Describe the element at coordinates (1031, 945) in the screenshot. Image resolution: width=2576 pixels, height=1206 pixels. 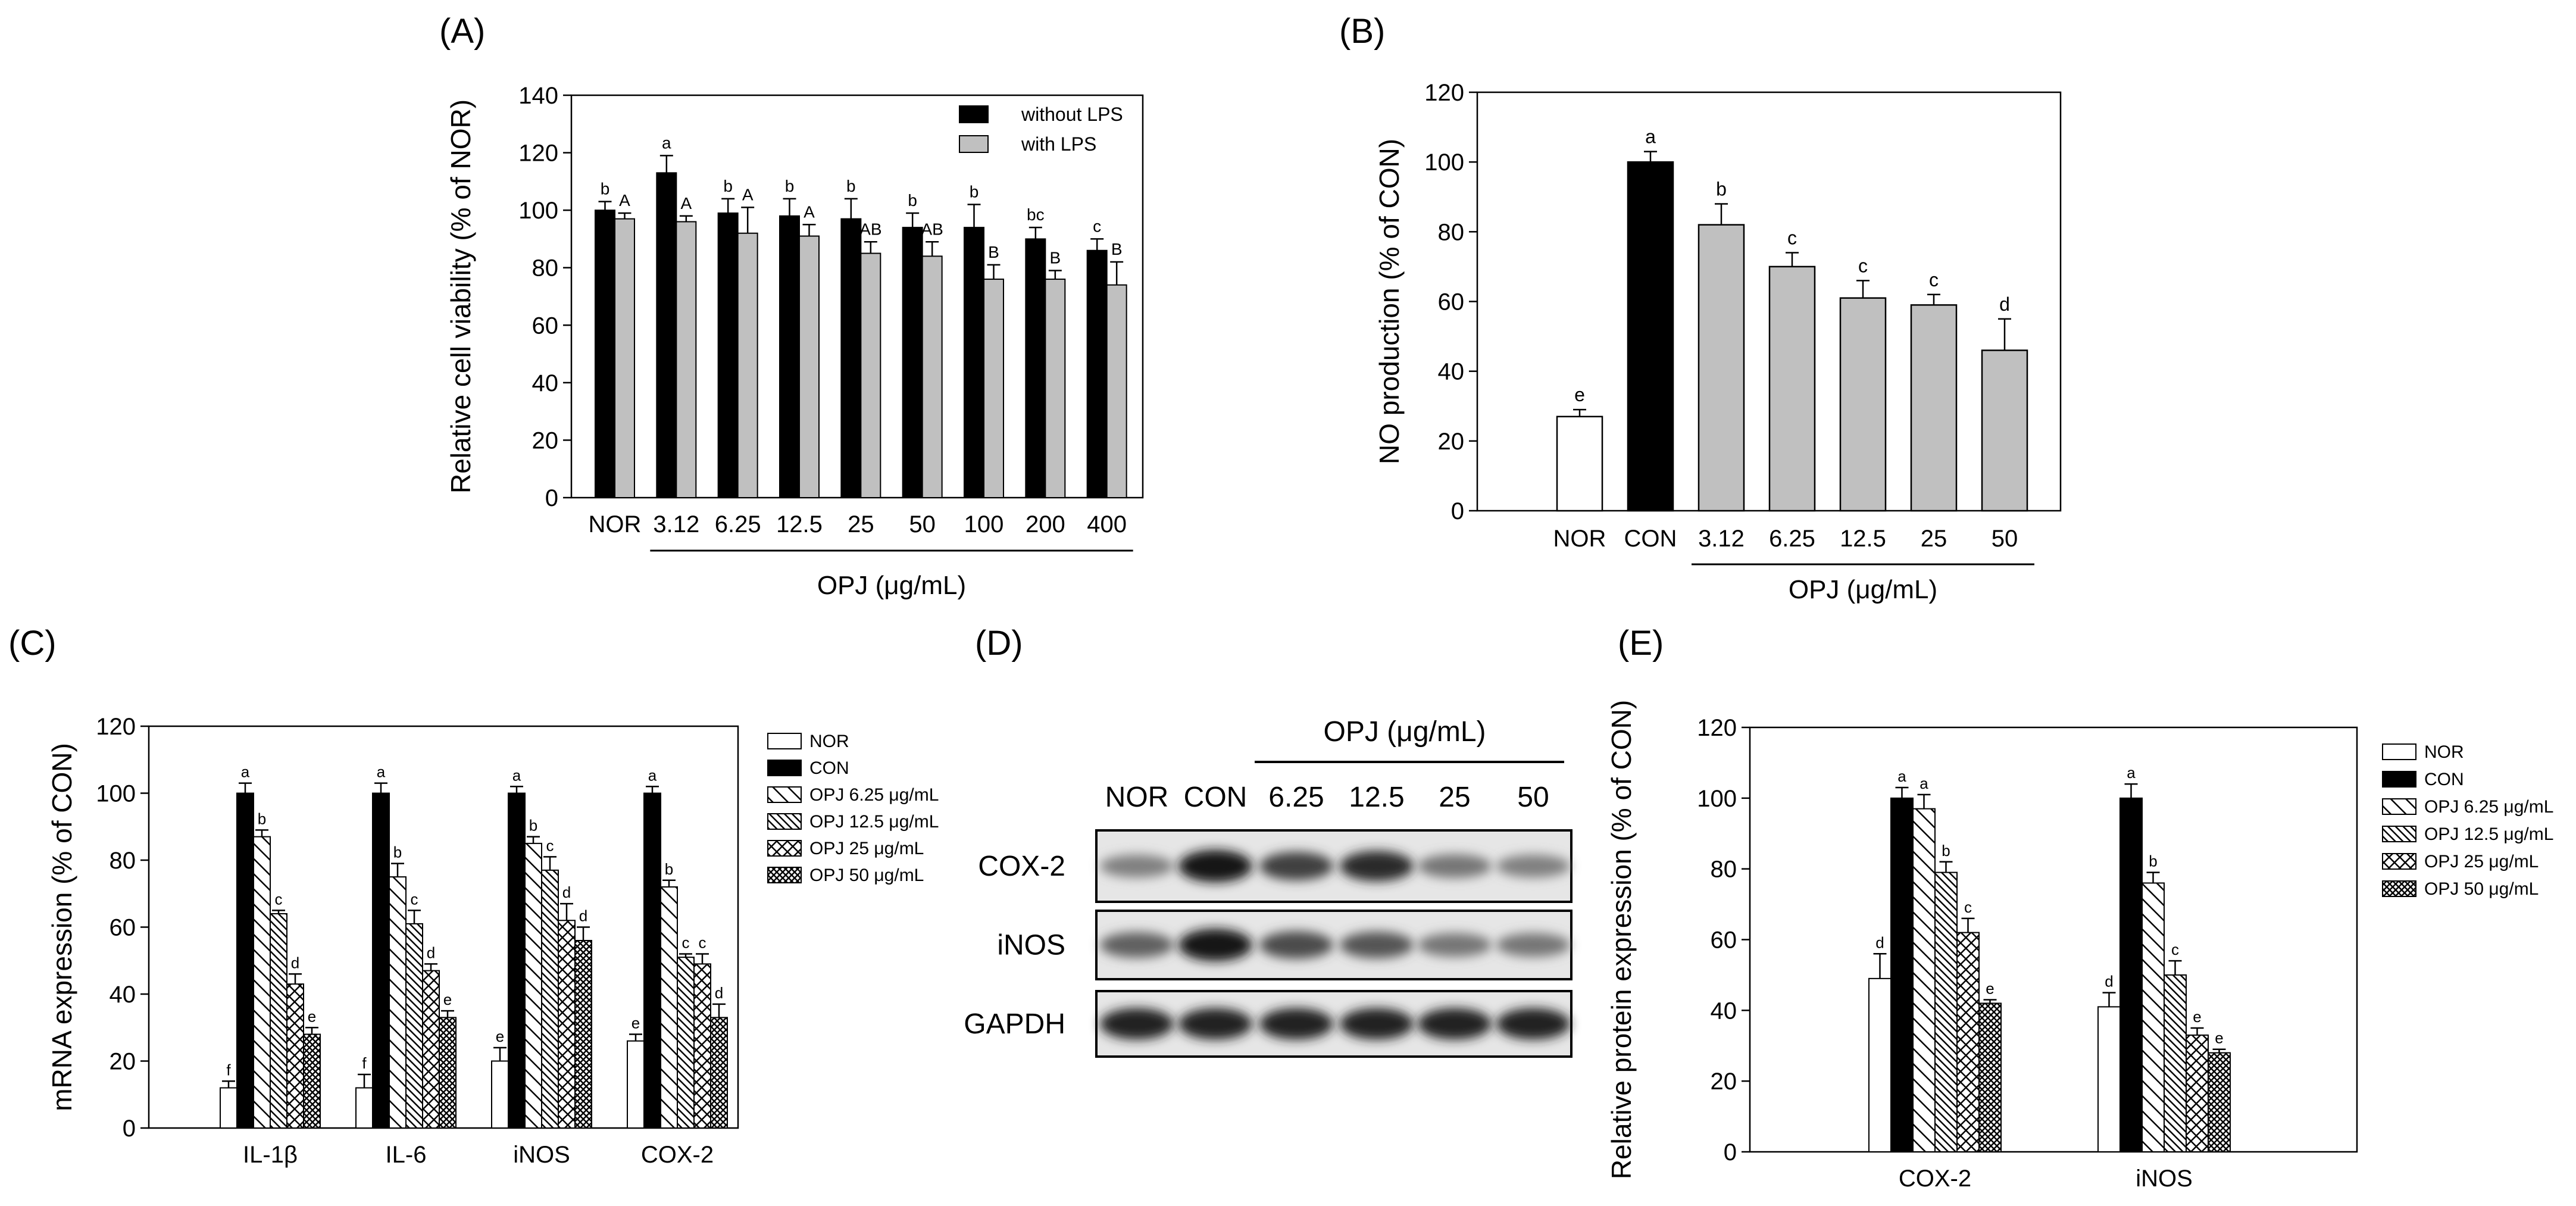
I see `blot-row-label: iNOS` at that location.